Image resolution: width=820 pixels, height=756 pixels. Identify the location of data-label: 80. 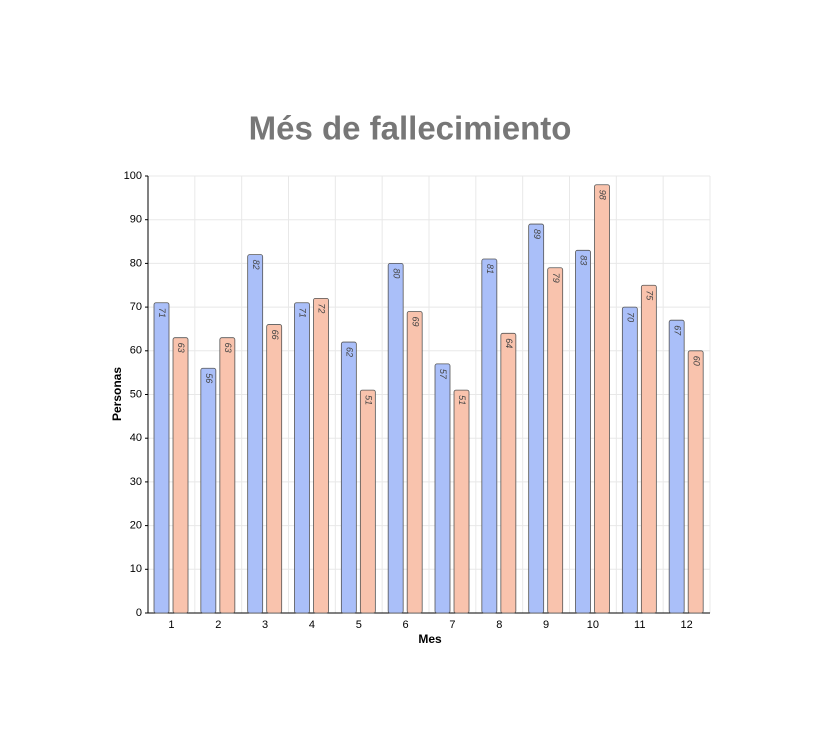
(396, 273).